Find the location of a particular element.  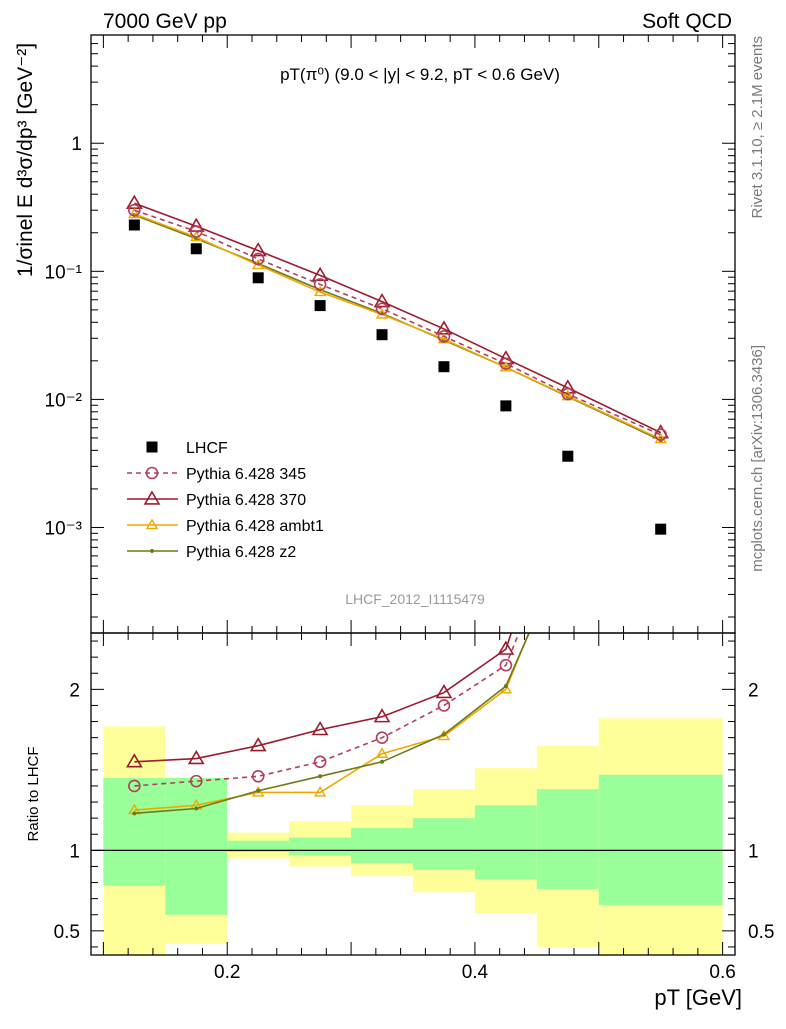

legend-label: Pythia 6.428 370 is located at coordinates (246, 500).